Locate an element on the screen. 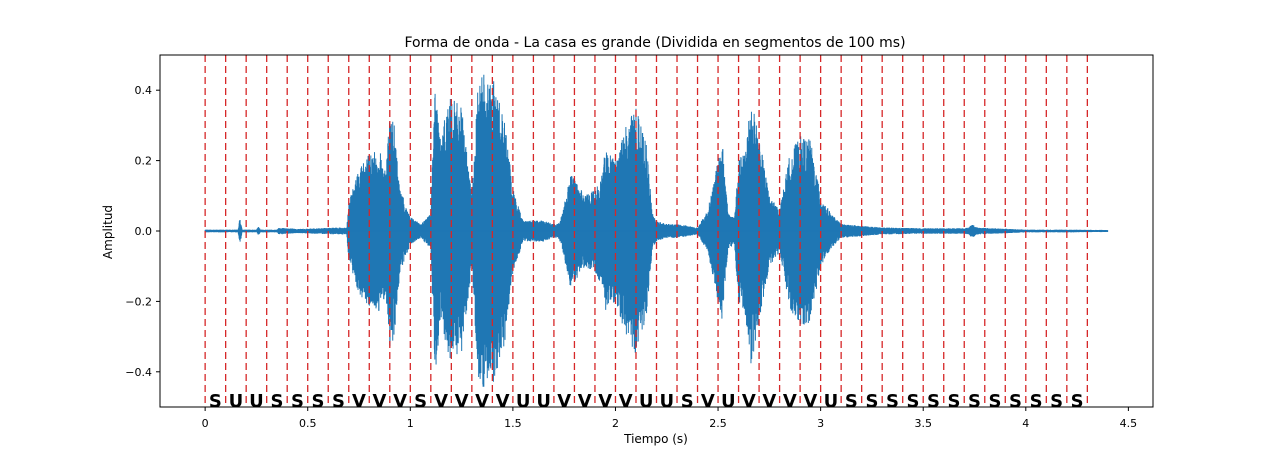 This screenshot has height=457, width=1280. segment-label-41: S is located at coordinates (1056, 401).